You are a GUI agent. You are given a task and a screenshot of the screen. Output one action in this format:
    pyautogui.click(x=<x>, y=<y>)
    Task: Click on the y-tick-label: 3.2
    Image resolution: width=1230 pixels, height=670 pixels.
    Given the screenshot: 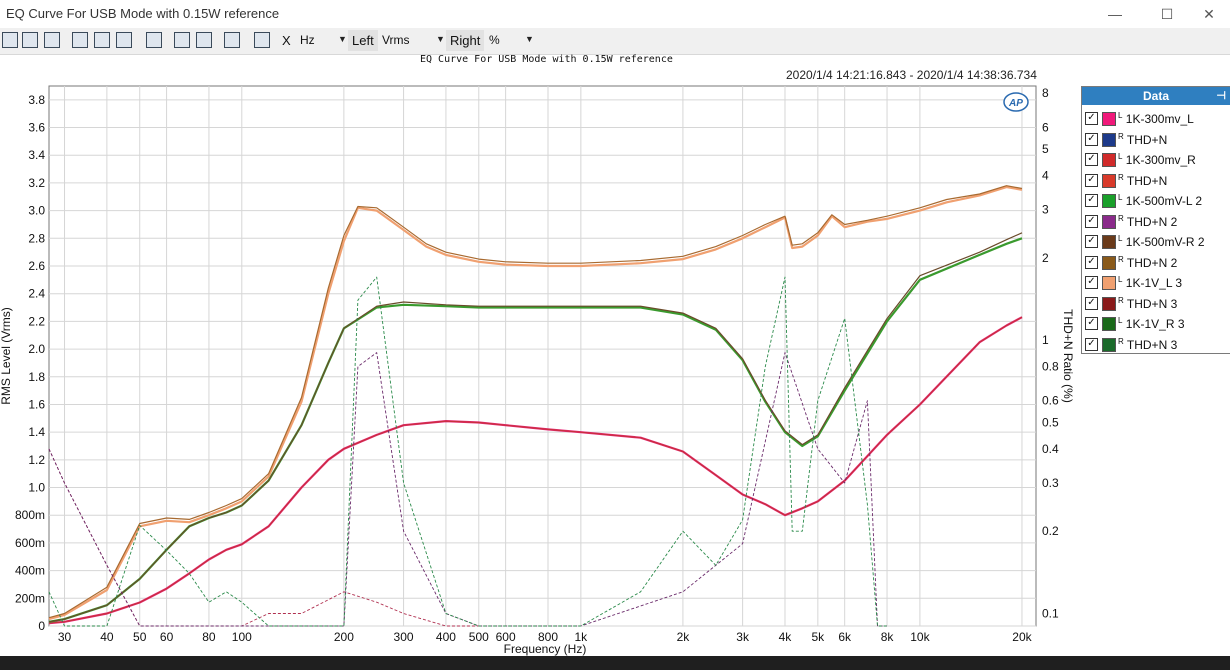 What is the action you would take?
    pyautogui.click(x=36, y=183)
    